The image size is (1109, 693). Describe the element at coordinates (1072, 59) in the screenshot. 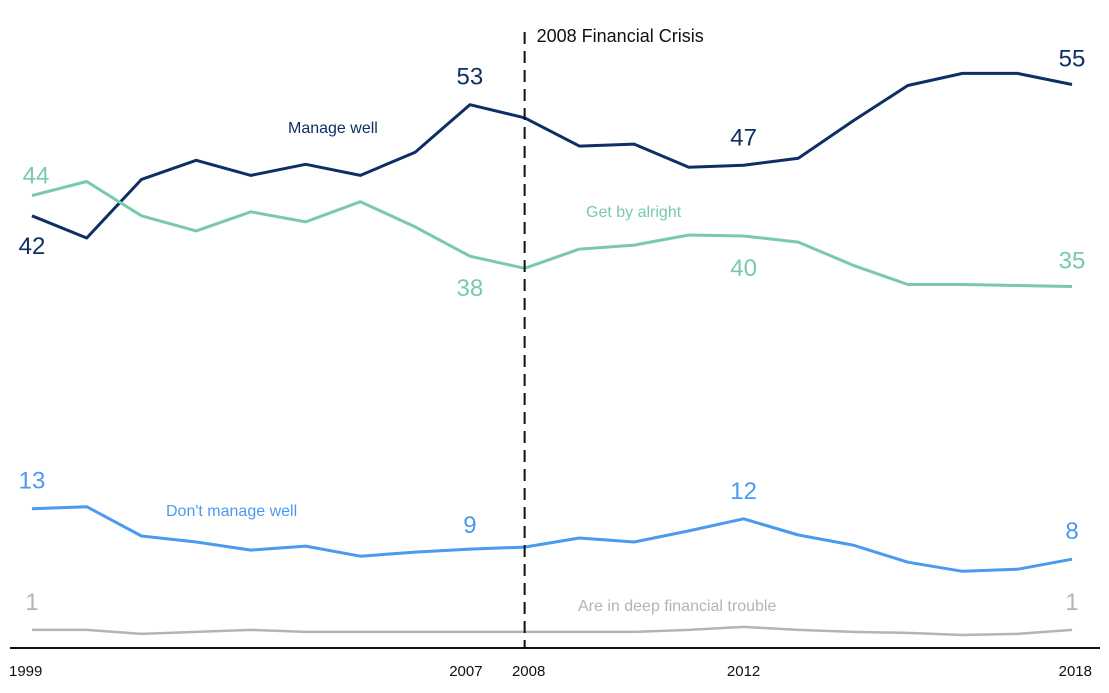

I see `value-label-manage-well-2018: 55` at that location.